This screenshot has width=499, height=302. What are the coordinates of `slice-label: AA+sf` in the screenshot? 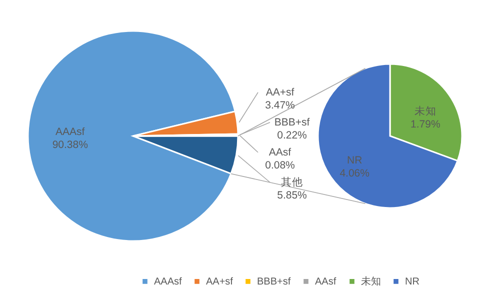 It's located at (280, 92).